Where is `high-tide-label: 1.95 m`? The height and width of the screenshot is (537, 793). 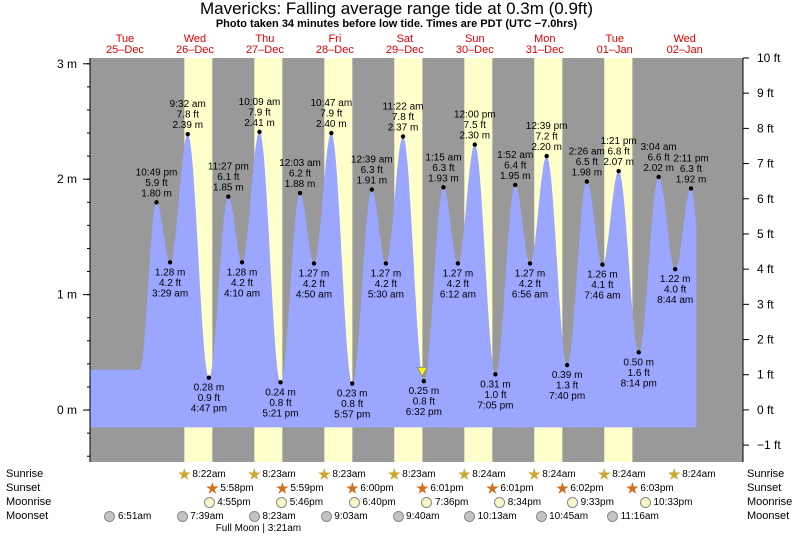 high-tide-label: 1.95 m is located at coordinates (515, 176).